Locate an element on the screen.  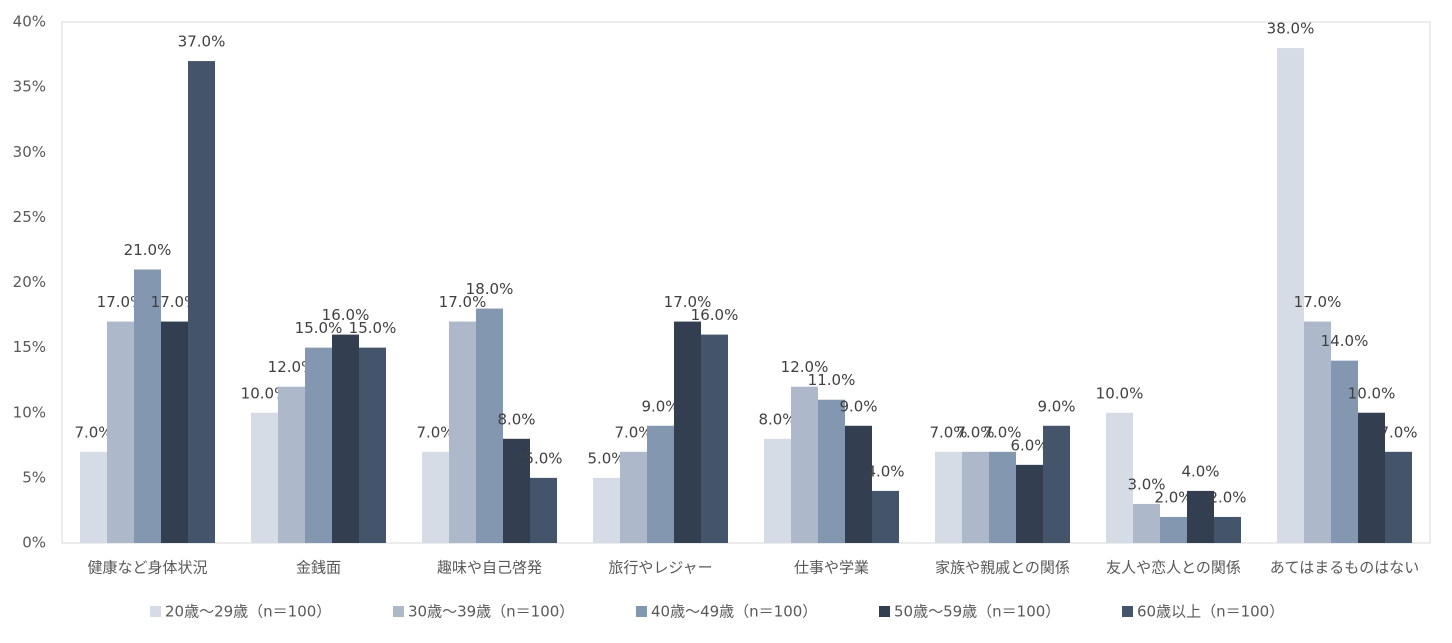
data-label: 4.0% is located at coordinates (885, 471).